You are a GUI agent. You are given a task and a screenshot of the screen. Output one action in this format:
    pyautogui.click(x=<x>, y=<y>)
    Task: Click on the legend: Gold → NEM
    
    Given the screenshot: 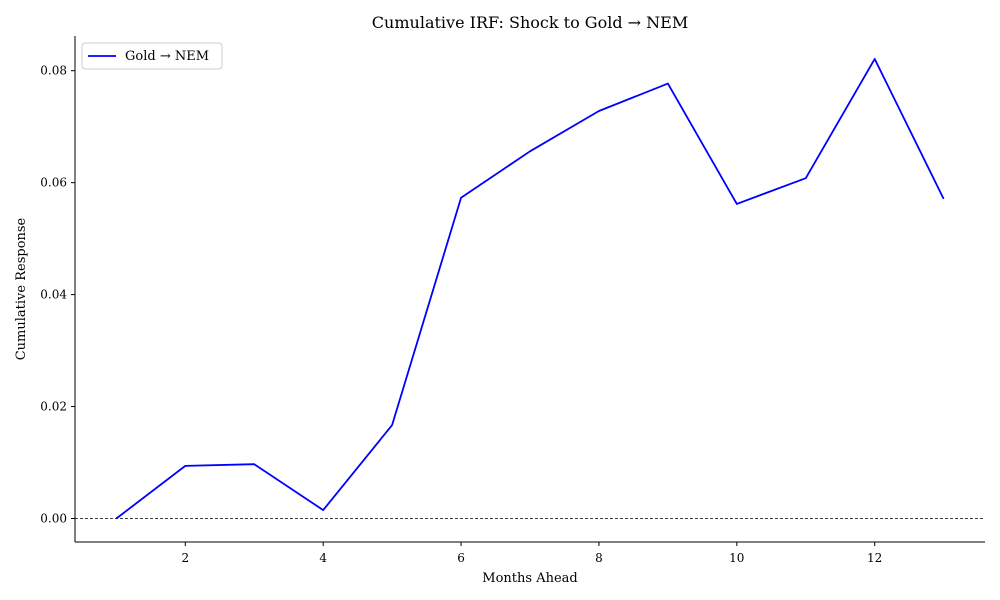 What is the action you would take?
    pyautogui.click(x=152, y=56)
    